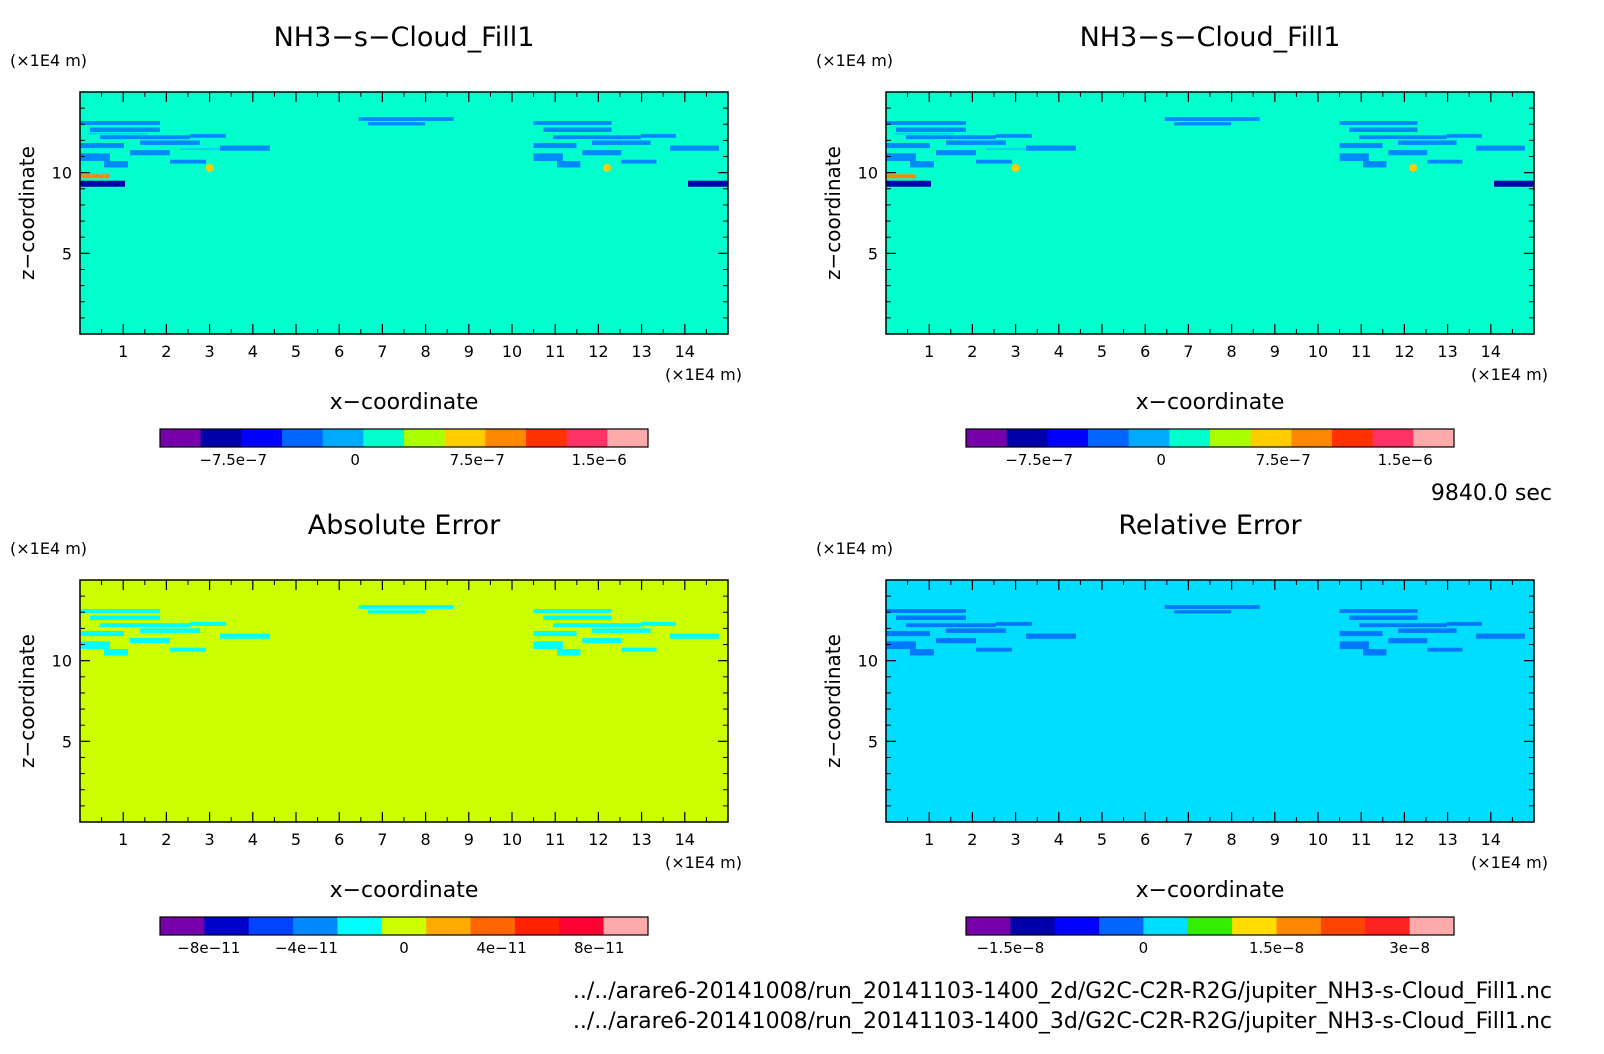 The width and height of the screenshot is (1604, 1054). Describe the element at coordinates (1210, 37) in the screenshot. I see `panel-title: NH3−s−Cloud_Fill1` at that location.